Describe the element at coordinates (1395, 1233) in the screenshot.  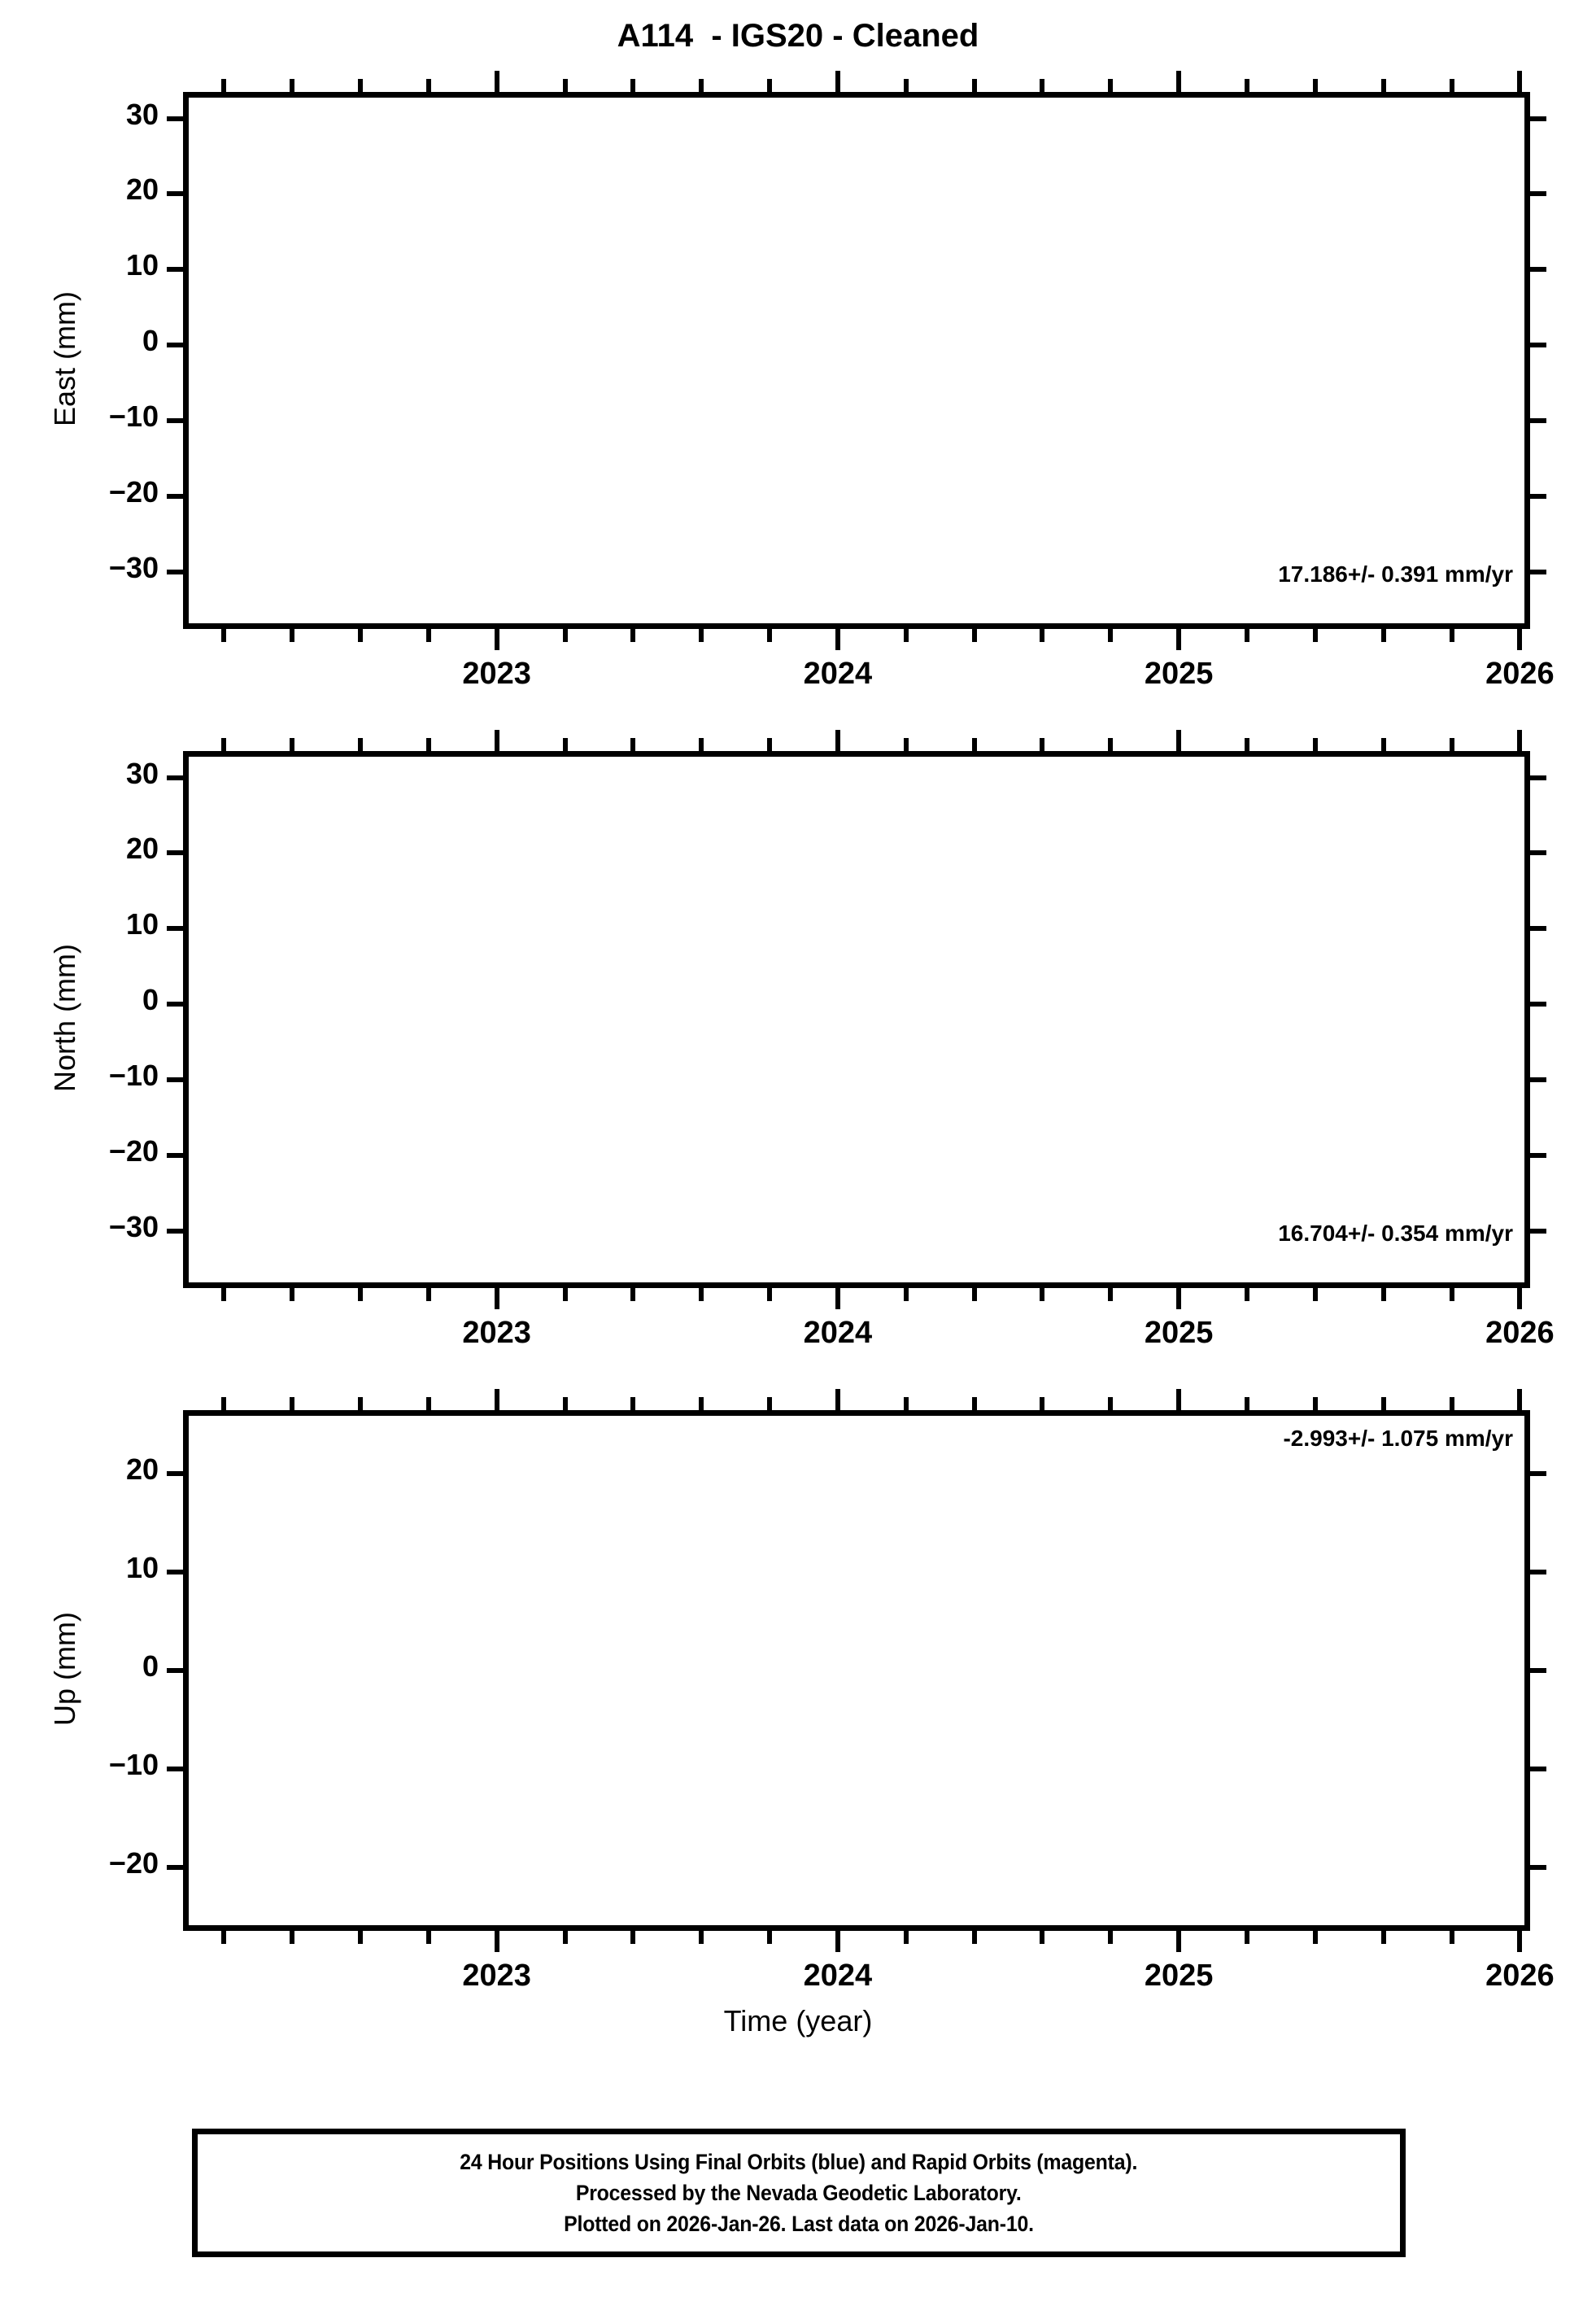
I see `north-rate-annotation: 16.704+/- 0.354 mm/yr` at that location.